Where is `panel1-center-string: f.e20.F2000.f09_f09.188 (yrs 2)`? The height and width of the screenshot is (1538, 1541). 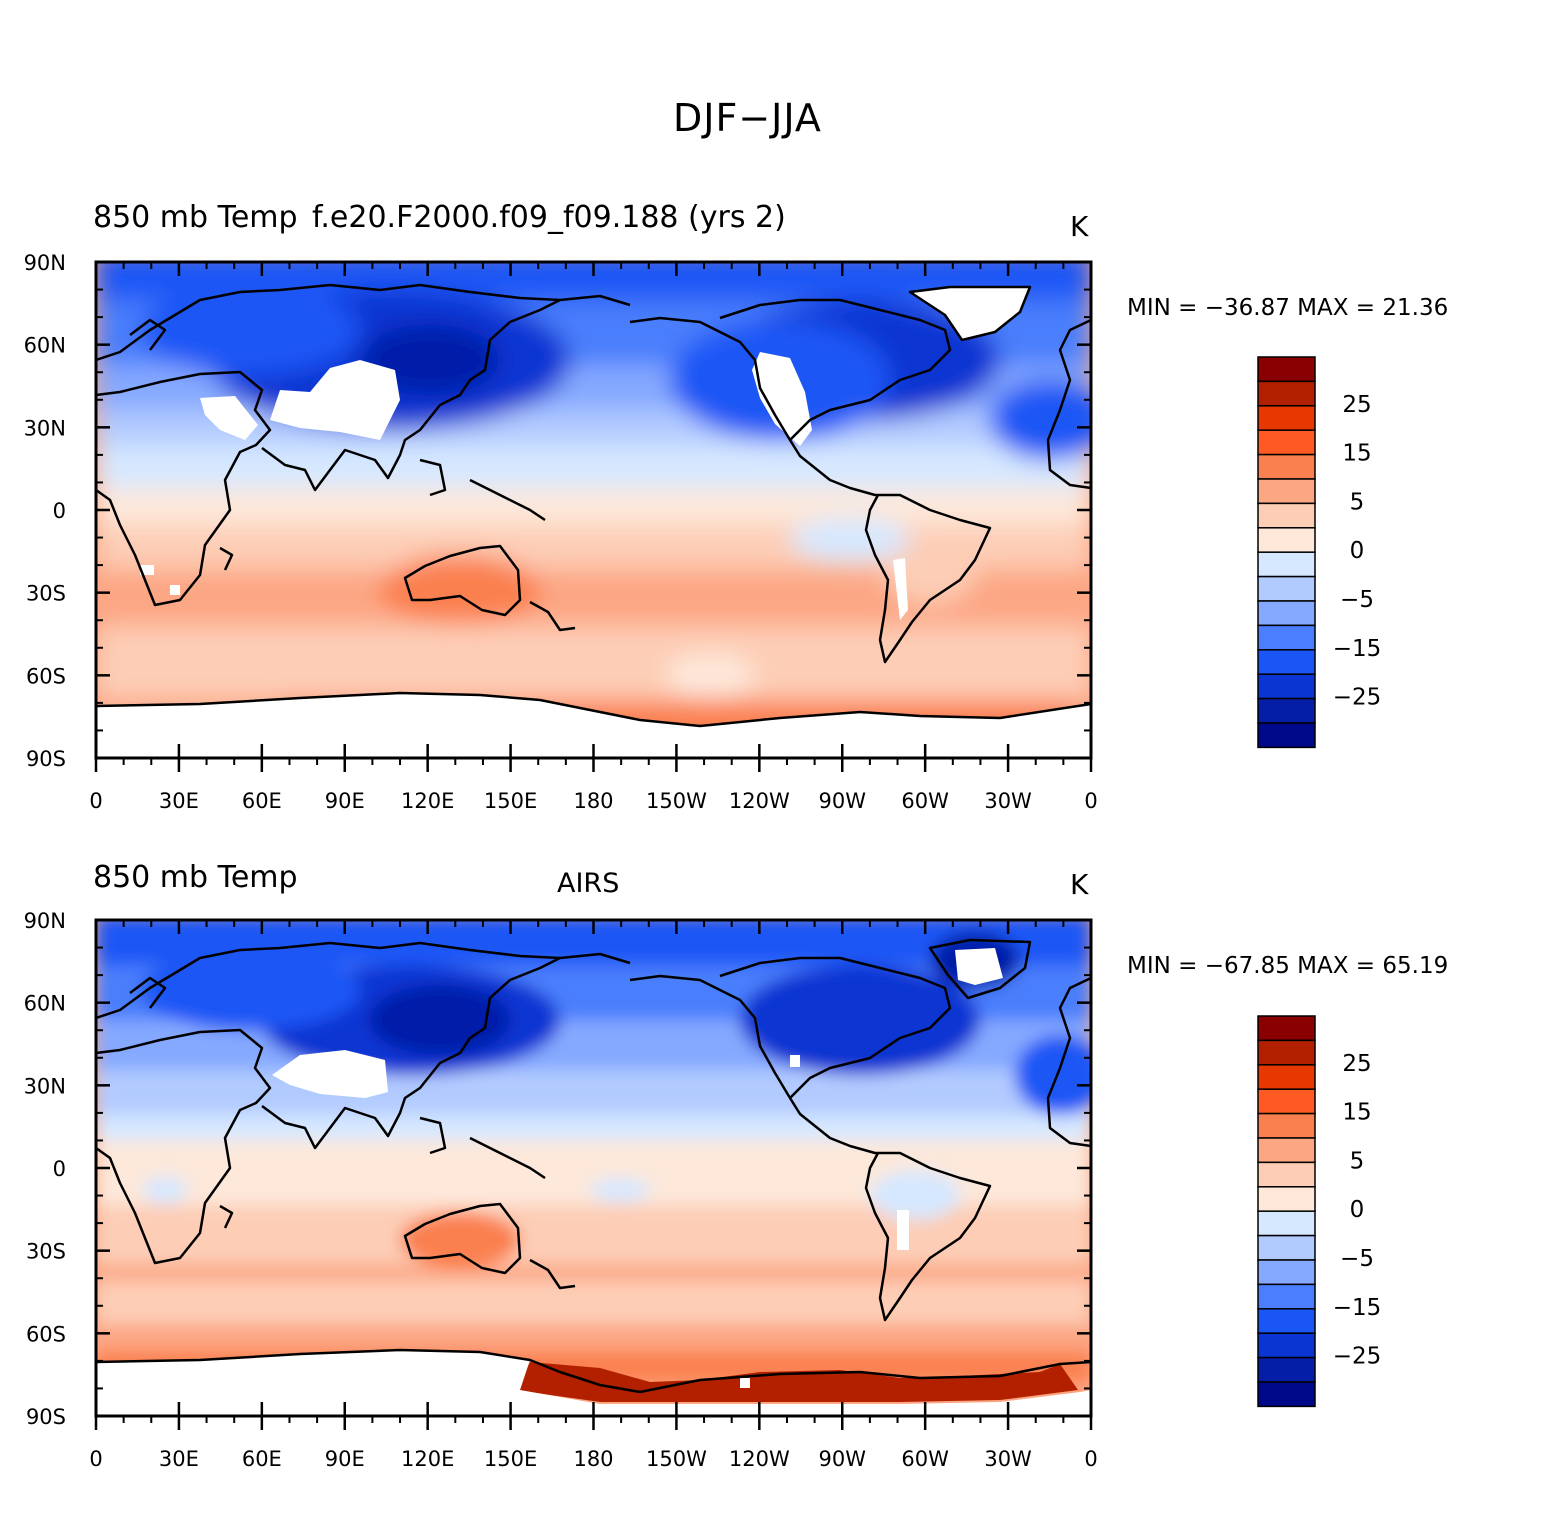
panel1-center-string: f.e20.F2000.f09_f09.188 (yrs 2) is located at coordinates (549, 217).